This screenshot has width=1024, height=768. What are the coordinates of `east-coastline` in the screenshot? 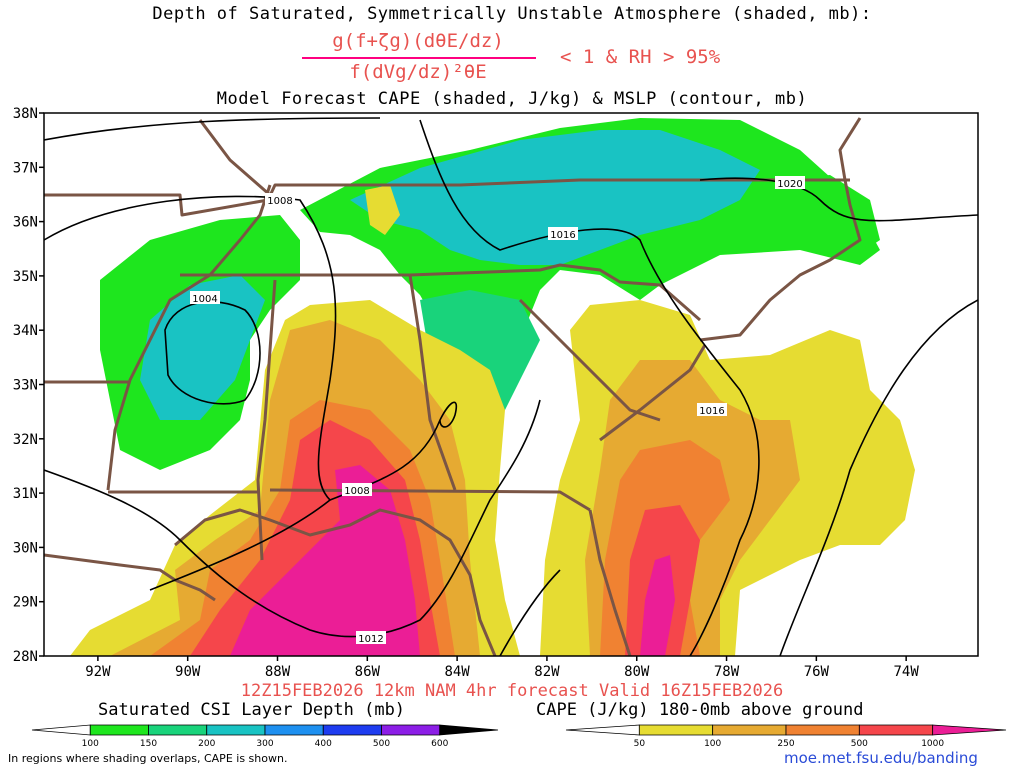 It's located at (780, 229).